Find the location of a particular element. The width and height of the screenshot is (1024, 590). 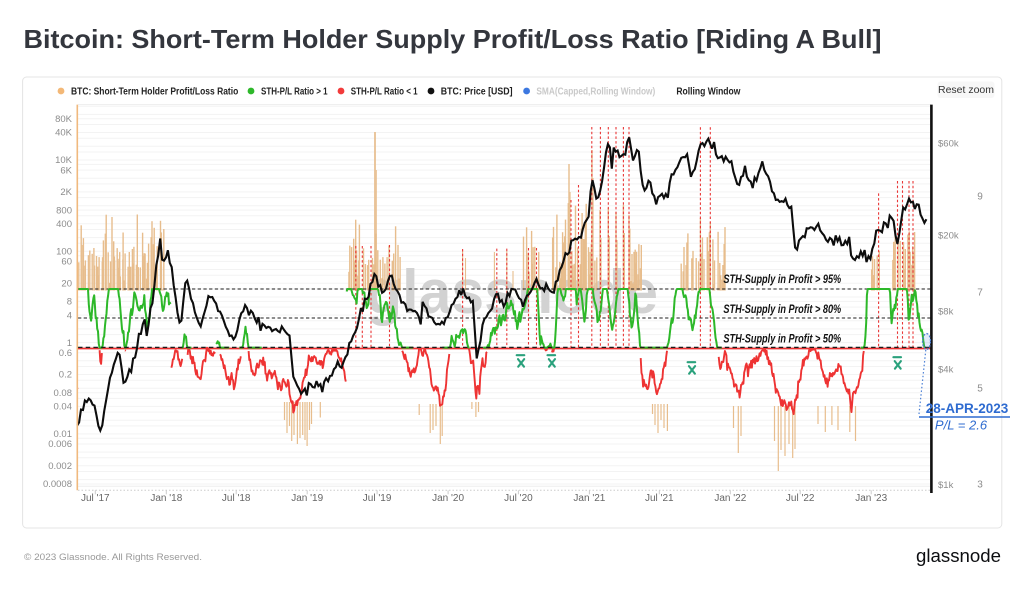

svg-text: SMA(Capped,Rolling Window) is located at coordinates (595, 92).